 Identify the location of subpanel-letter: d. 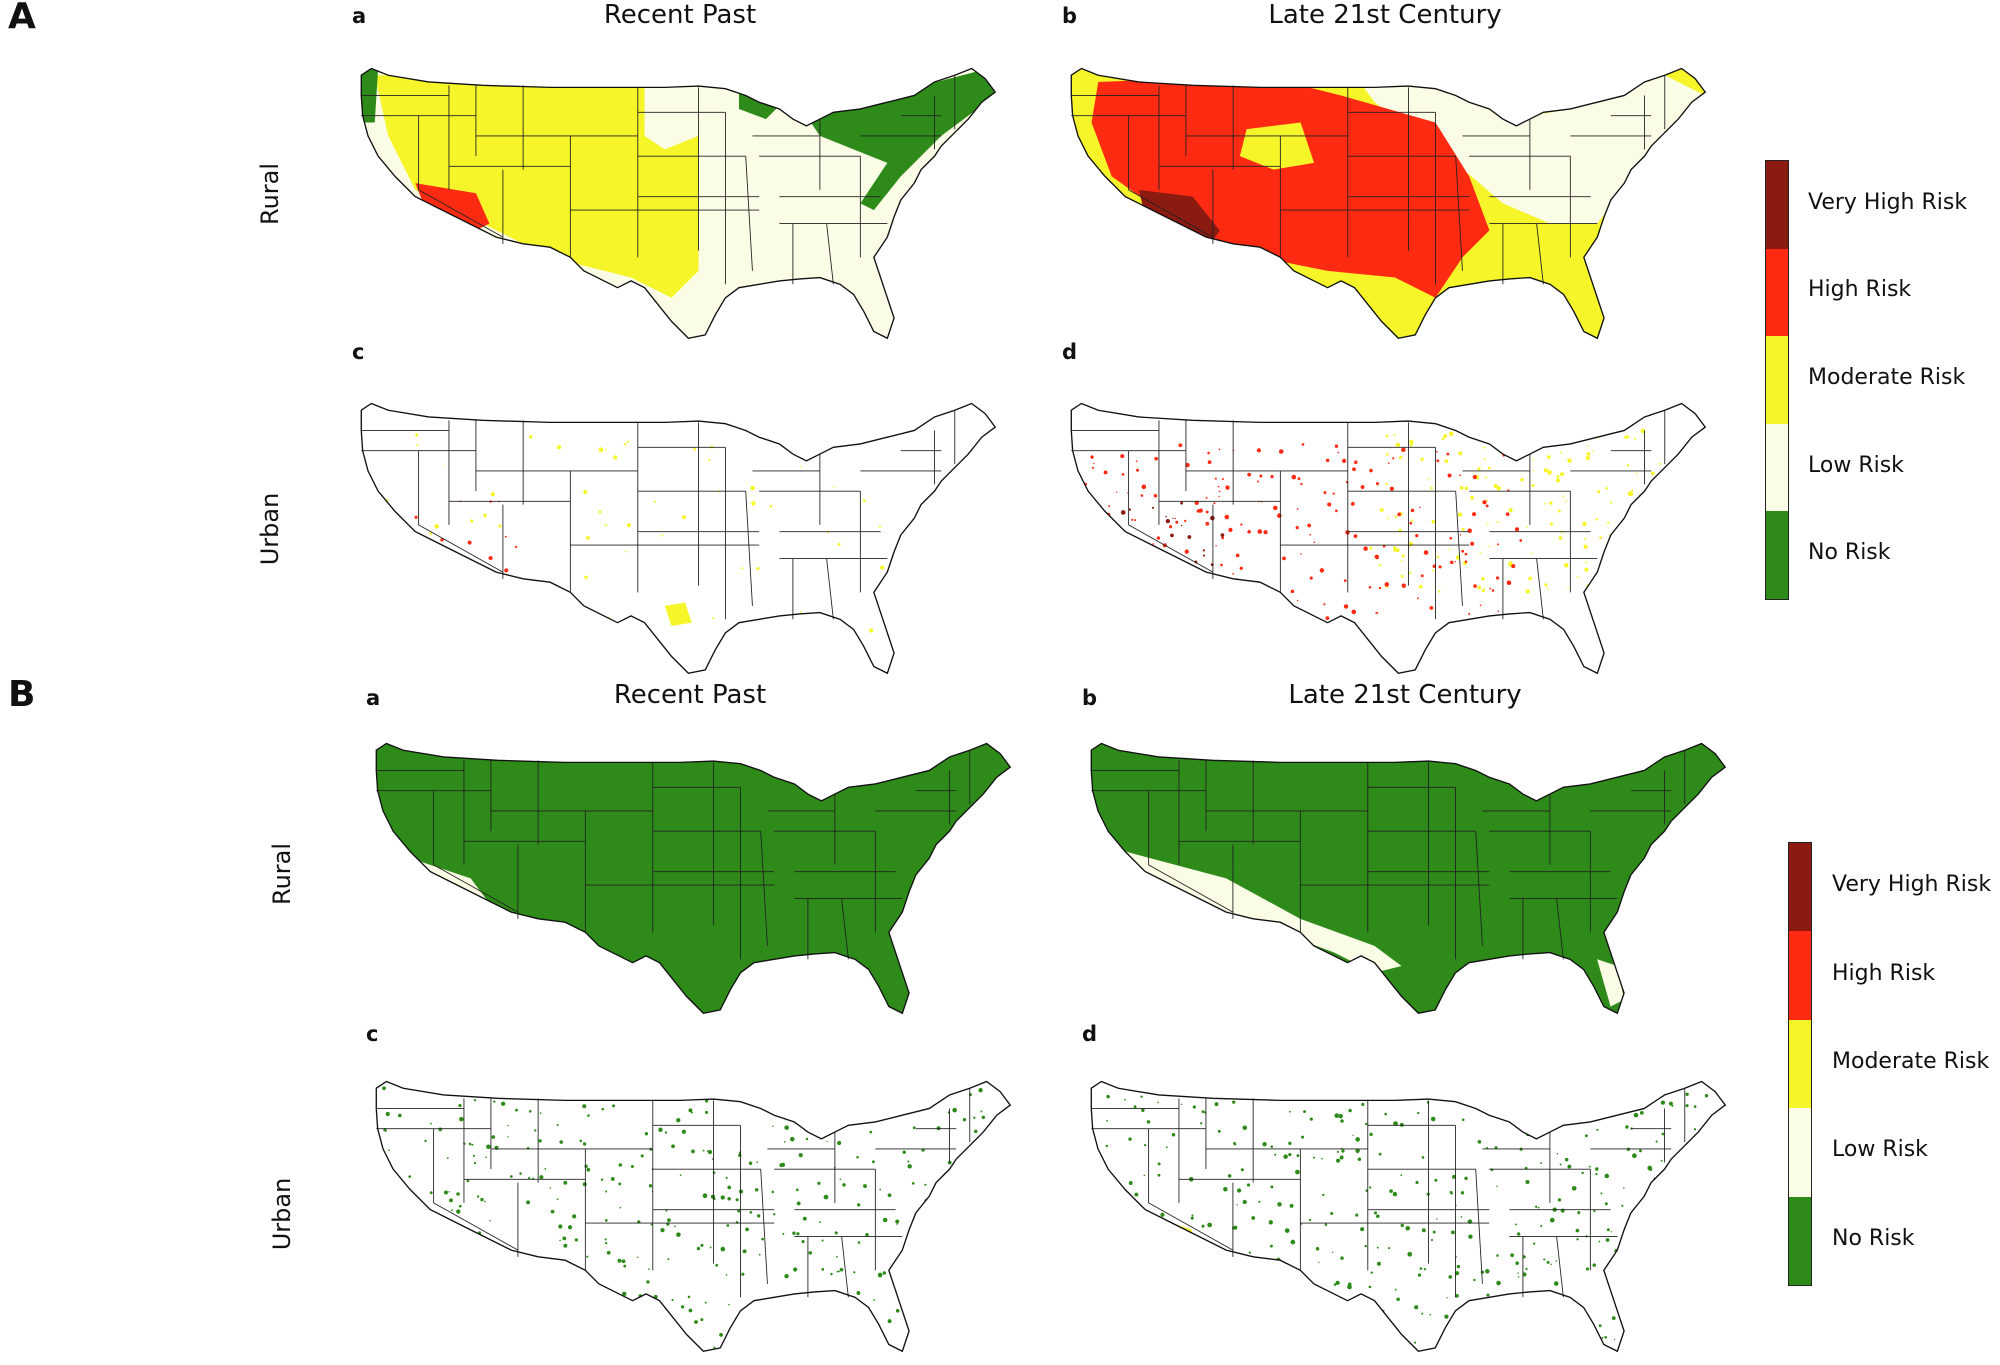
(1070, 352).